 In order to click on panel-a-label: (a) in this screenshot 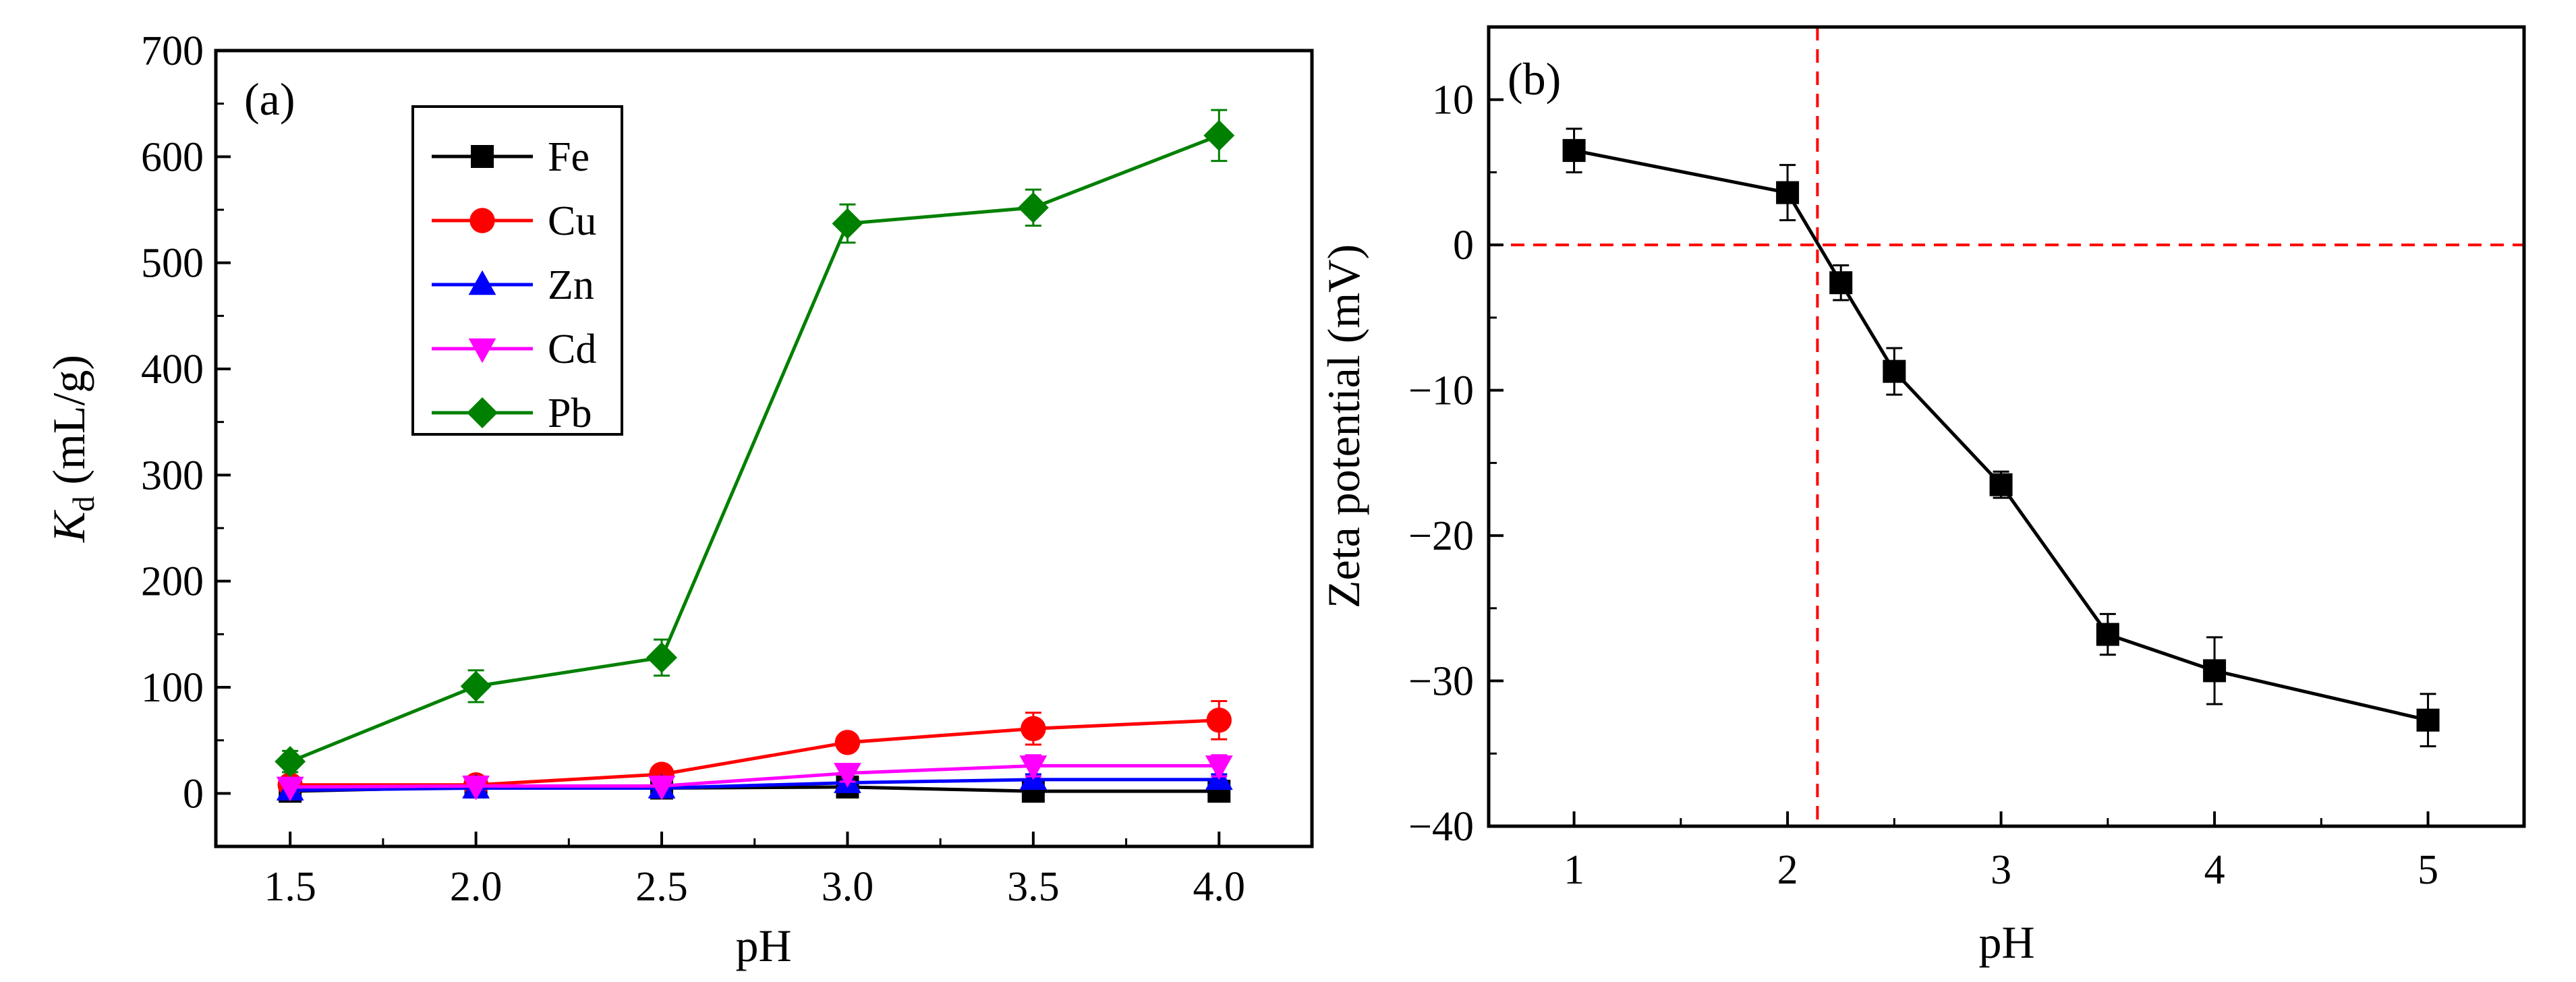, I will do `click(269, 99)`.